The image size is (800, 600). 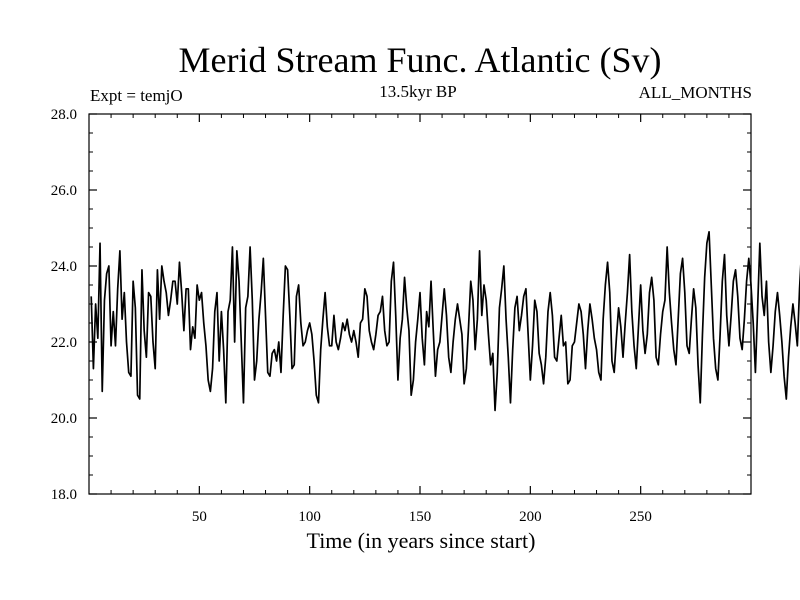 What do you see at coordinates (309, 517) in the screenshot?
I see `x-tick-label: 100` at bounding box center [309, 517].